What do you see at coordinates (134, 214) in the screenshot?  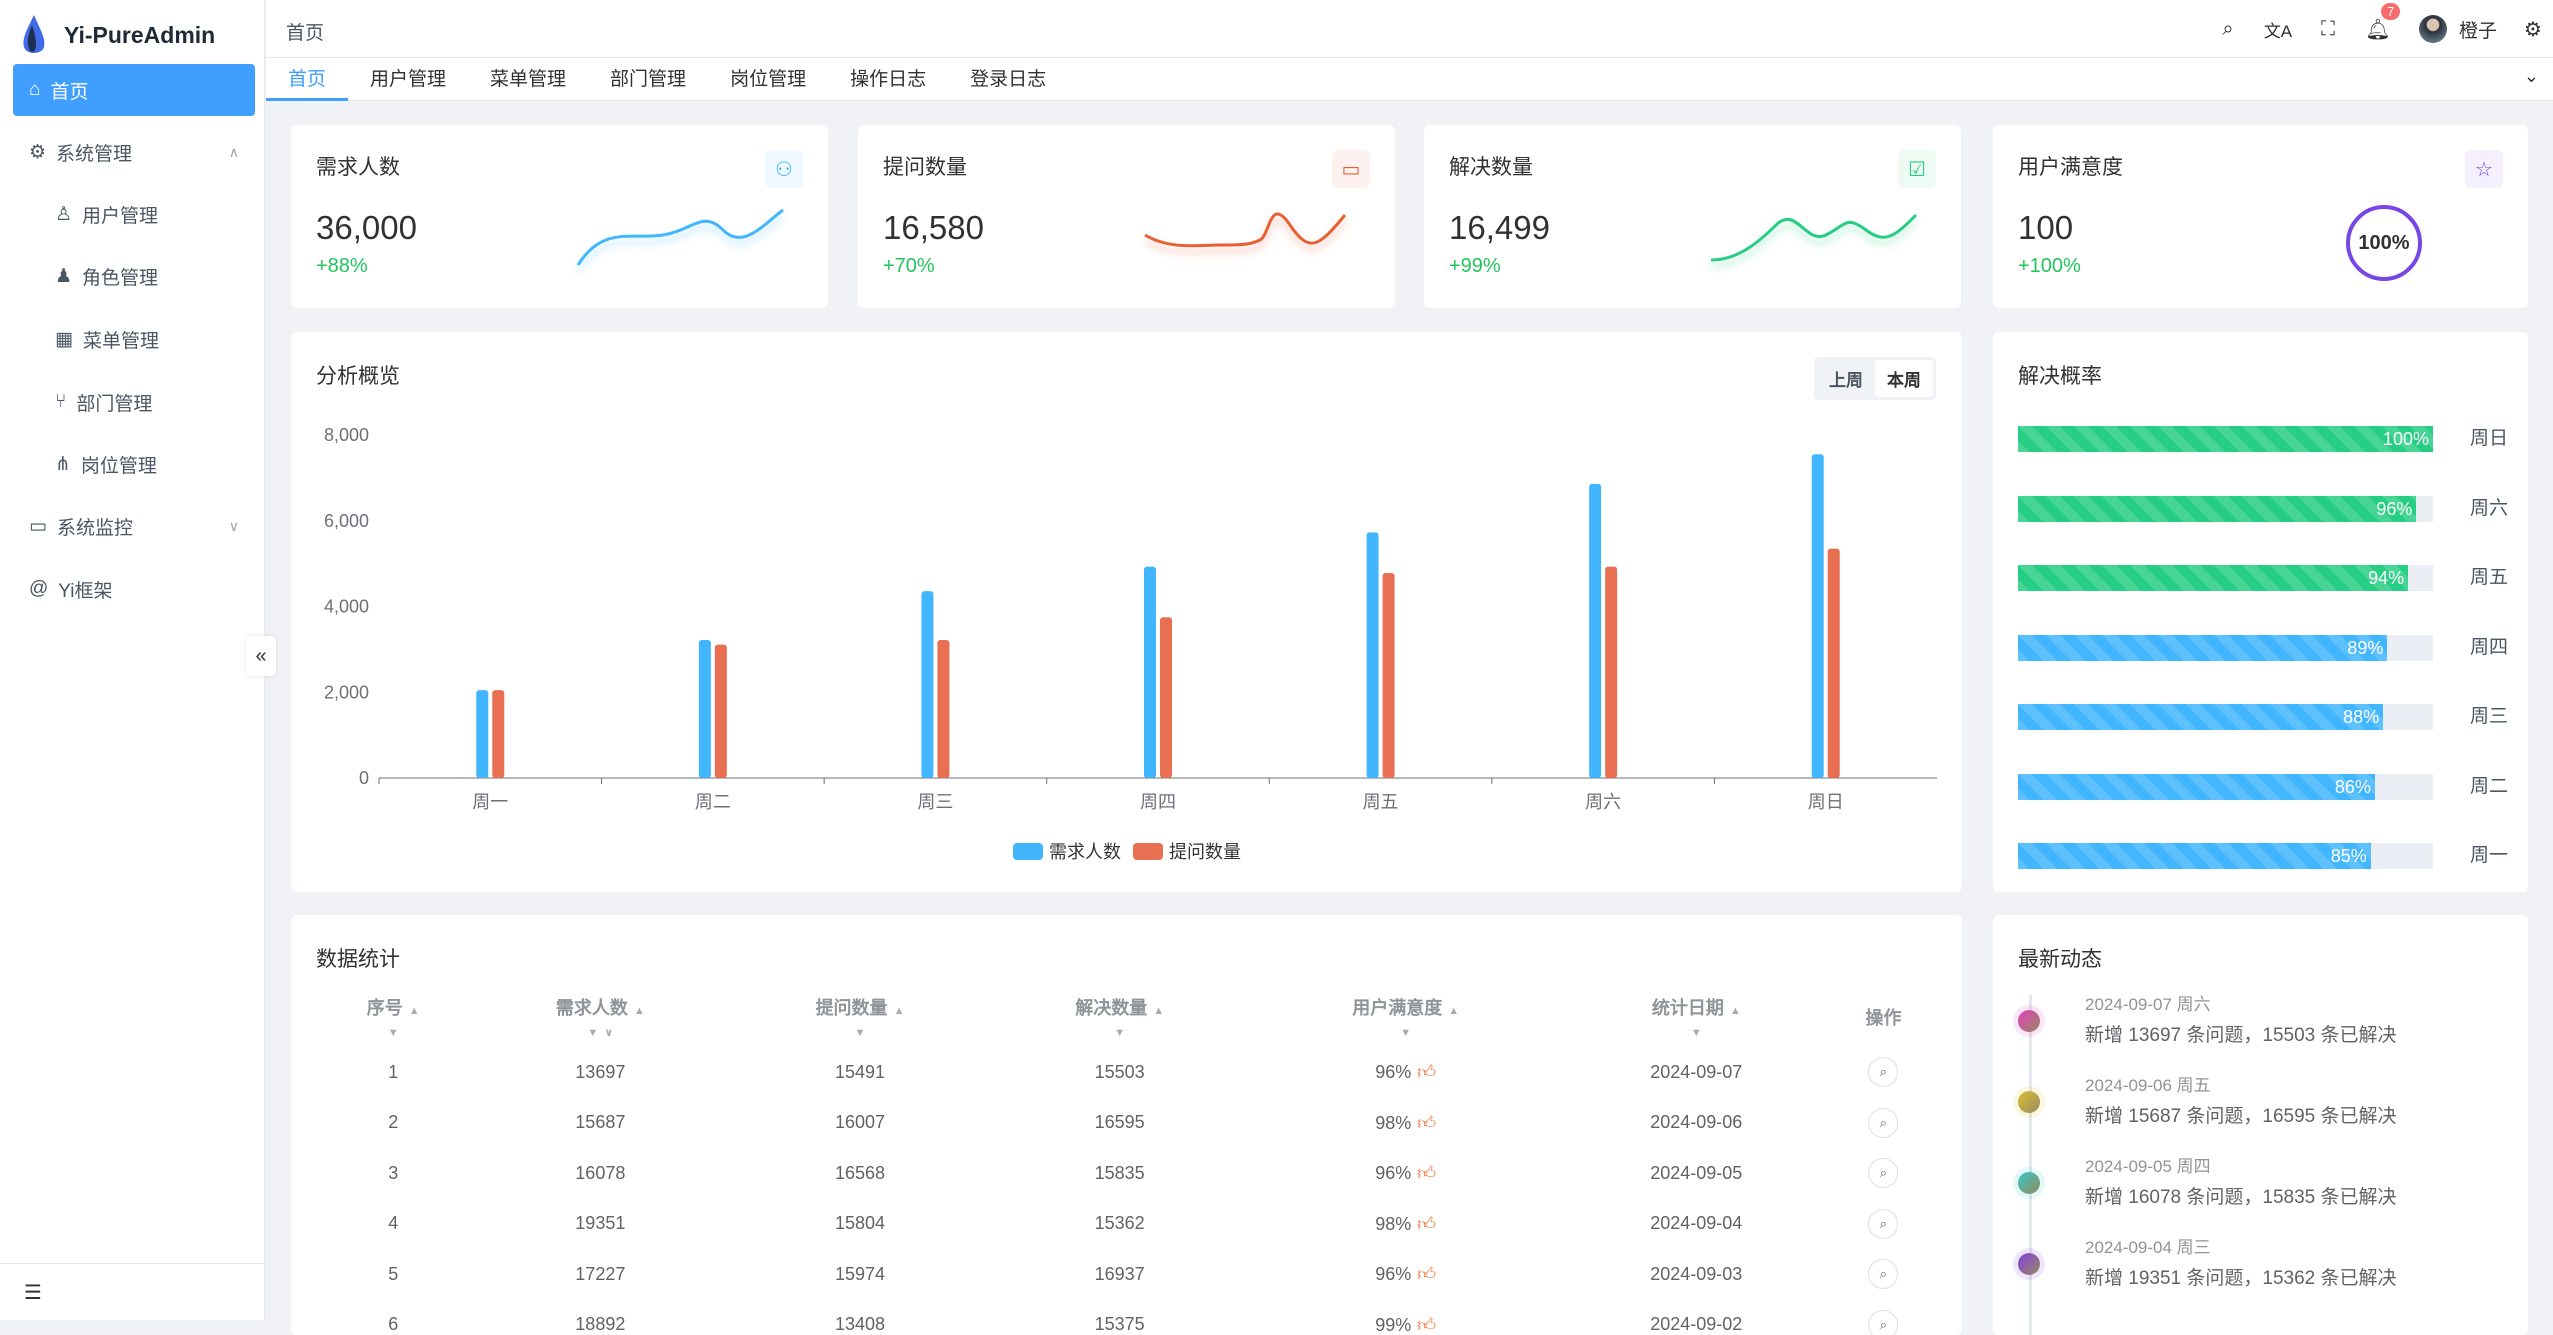 I see `sidebar-item-2: ♙用户管理` at bounding box center [134, 214].